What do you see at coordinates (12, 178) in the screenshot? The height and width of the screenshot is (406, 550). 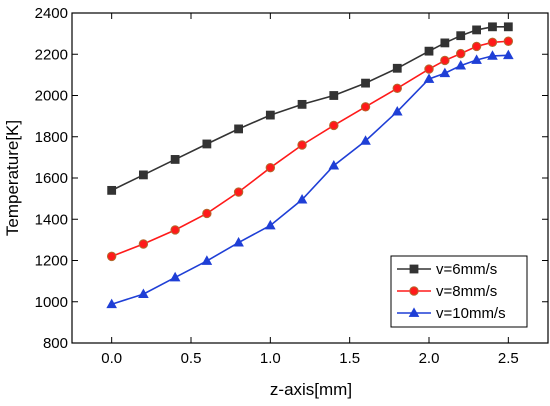 I see `y-axis-title: Temperature[K]` at bounding box center [12, 178].